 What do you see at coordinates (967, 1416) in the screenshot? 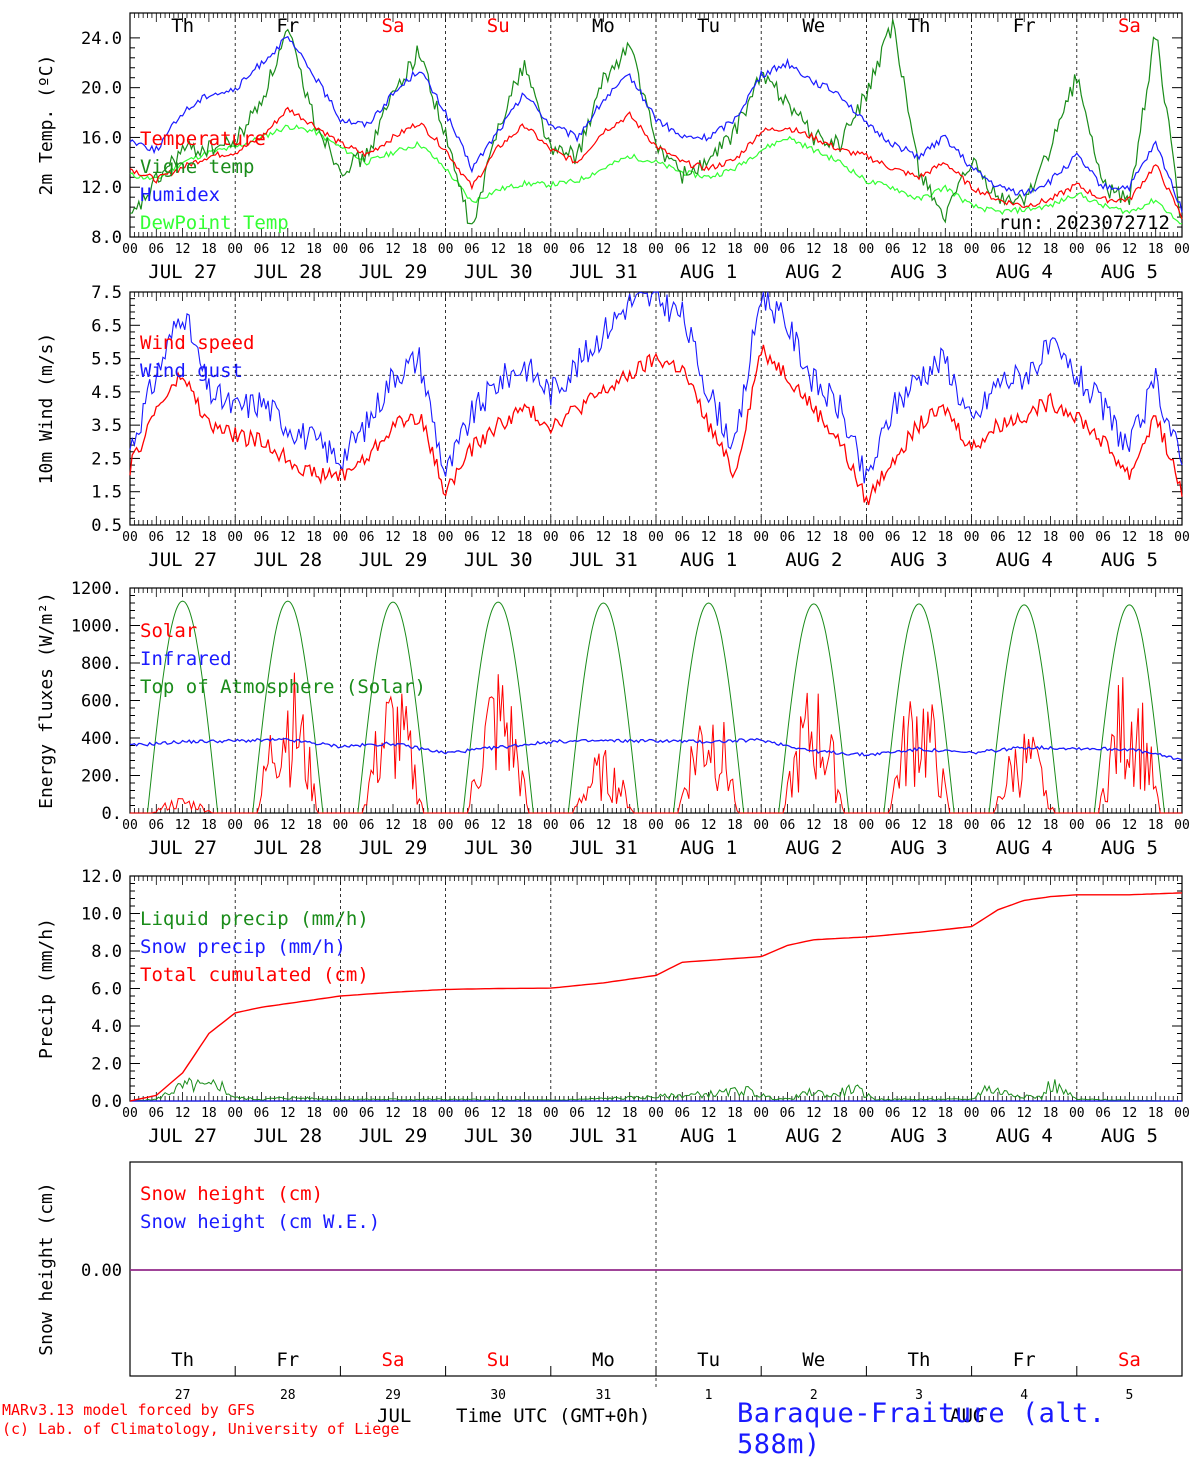
I see `month-label-aug: AUG` at bounding box center [967, 1416].